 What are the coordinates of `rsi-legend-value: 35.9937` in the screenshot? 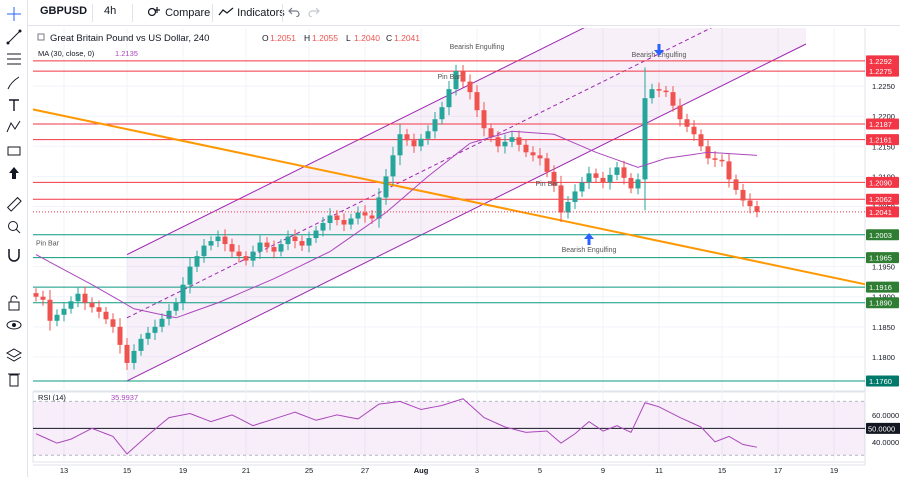 It's located at (124, 397).